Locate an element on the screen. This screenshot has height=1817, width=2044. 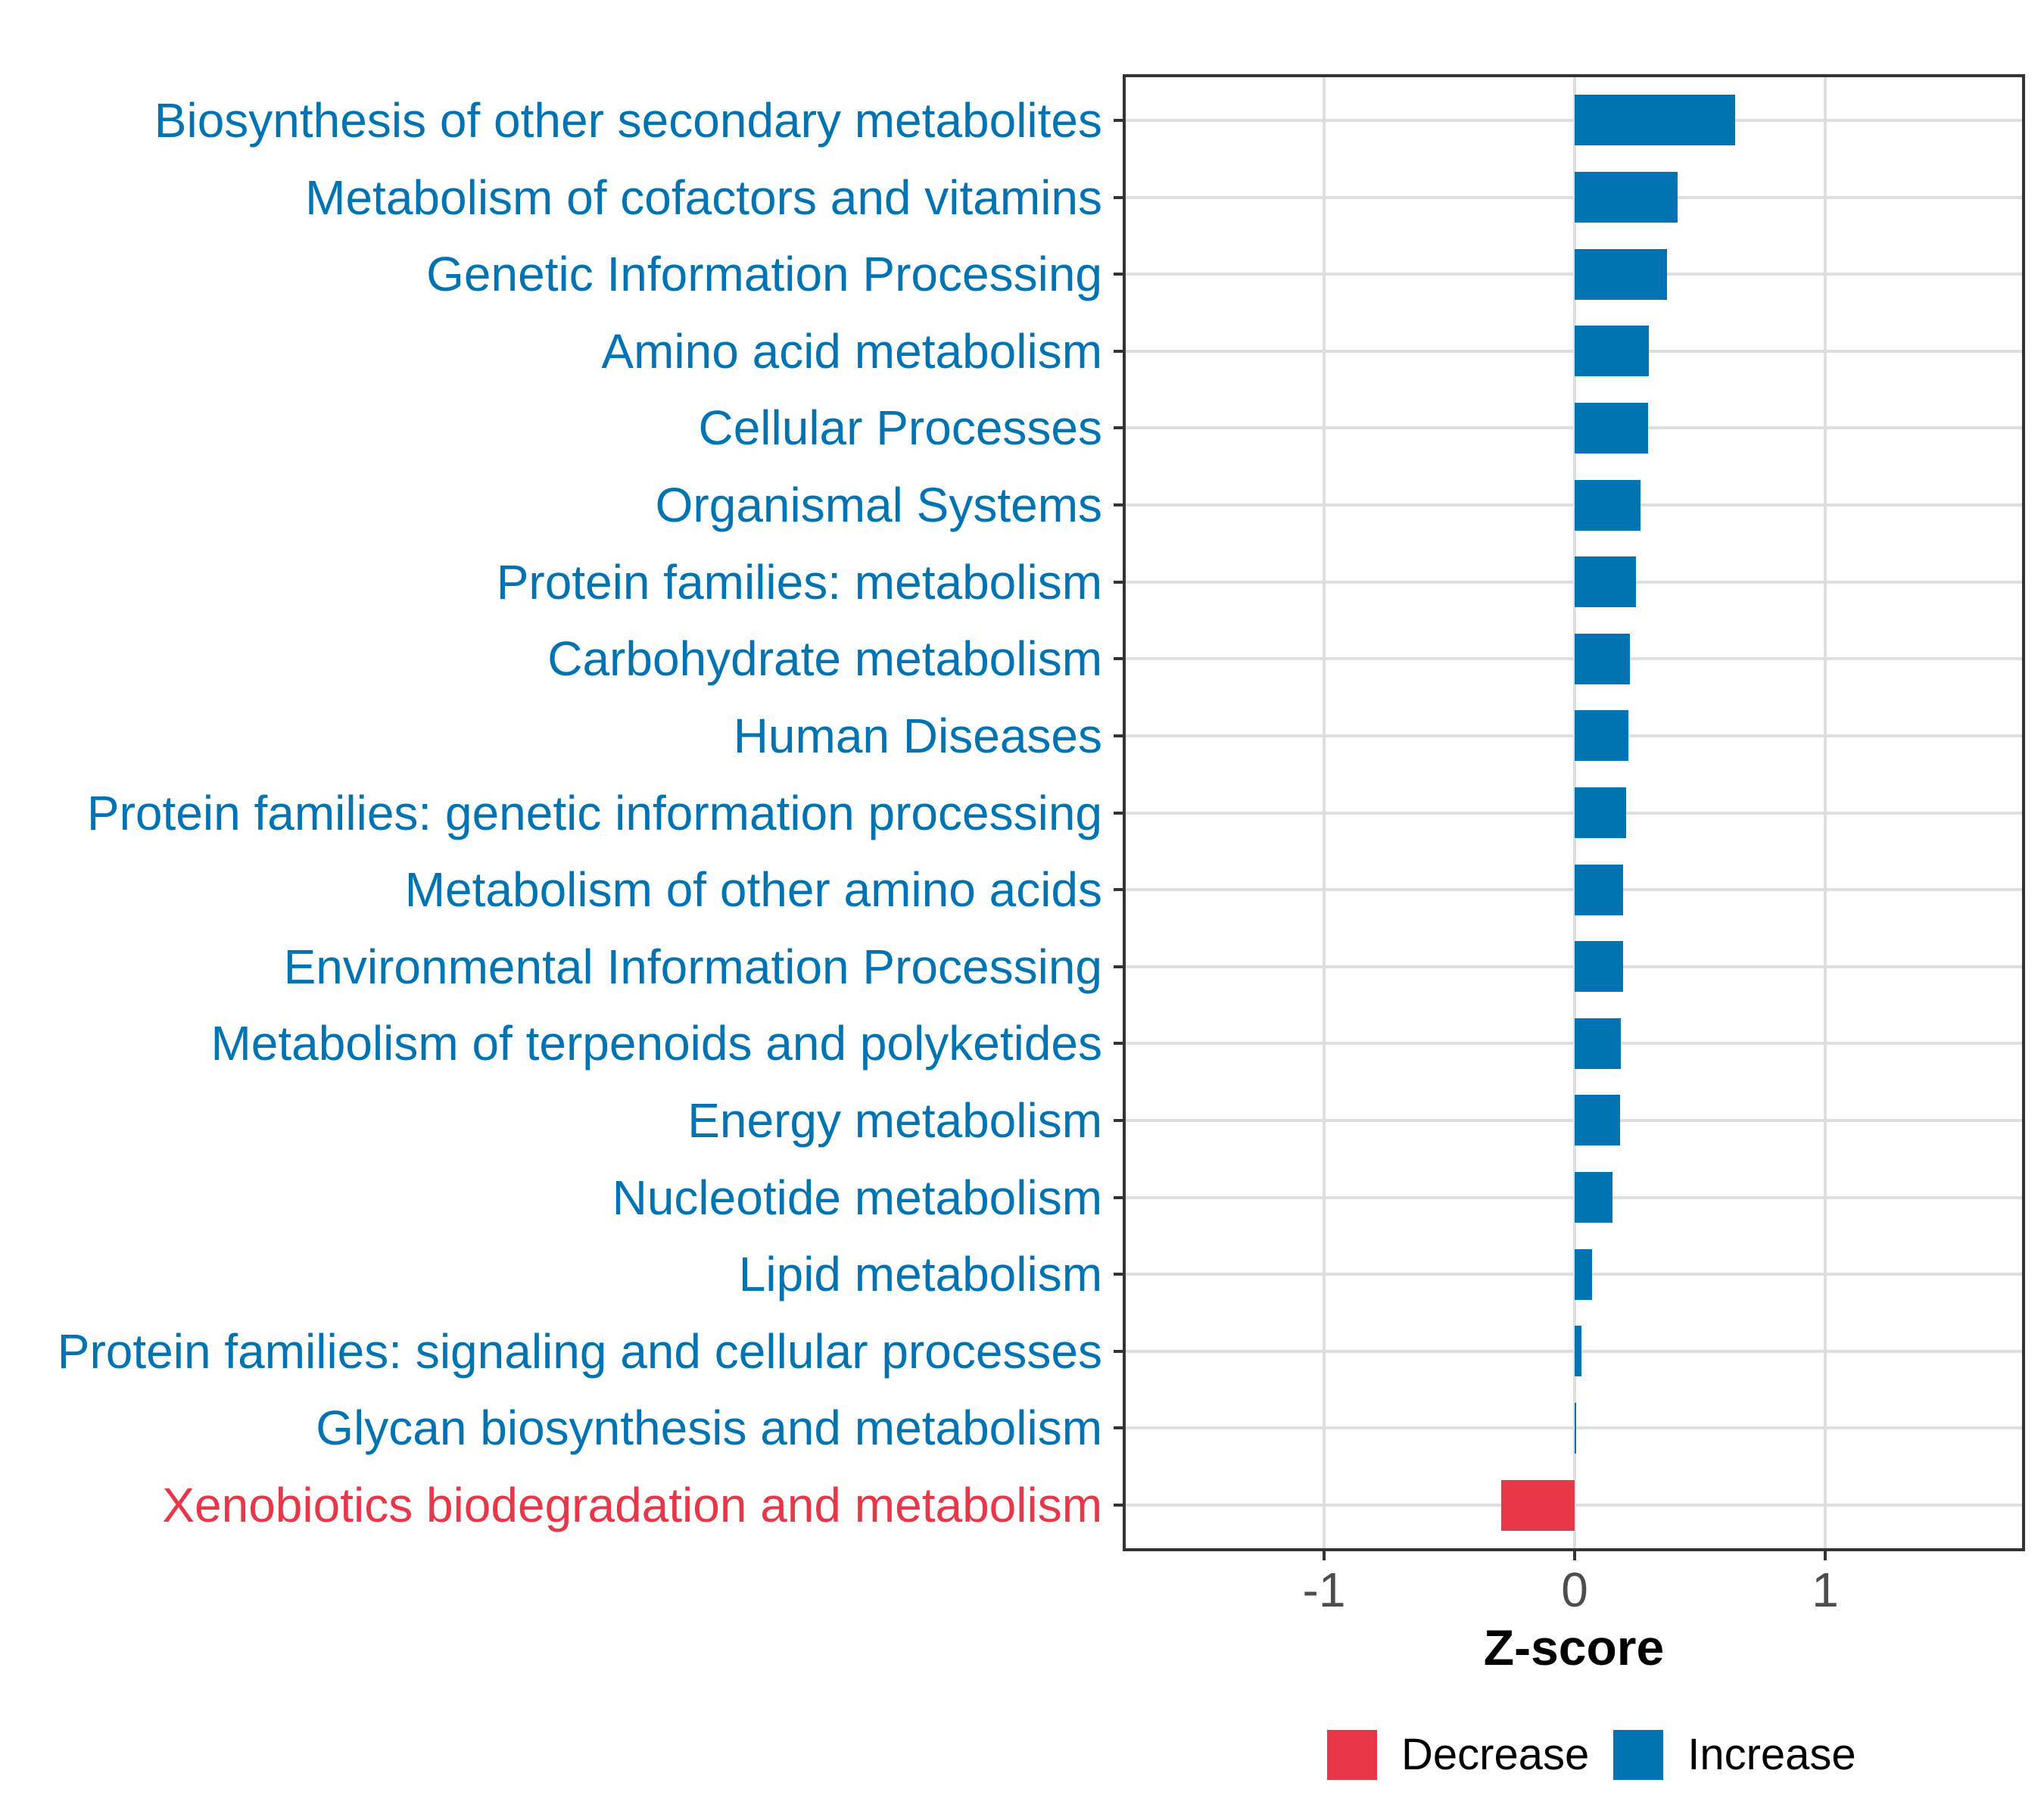
category-label: Metabolism of other amino acids is located at coordinates (753, 890).